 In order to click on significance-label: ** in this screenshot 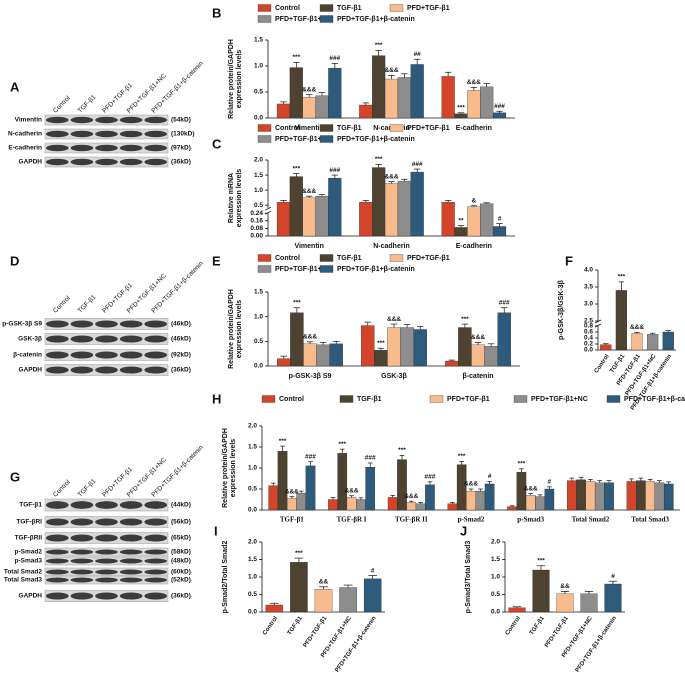, I will do `click(461, 220)`.